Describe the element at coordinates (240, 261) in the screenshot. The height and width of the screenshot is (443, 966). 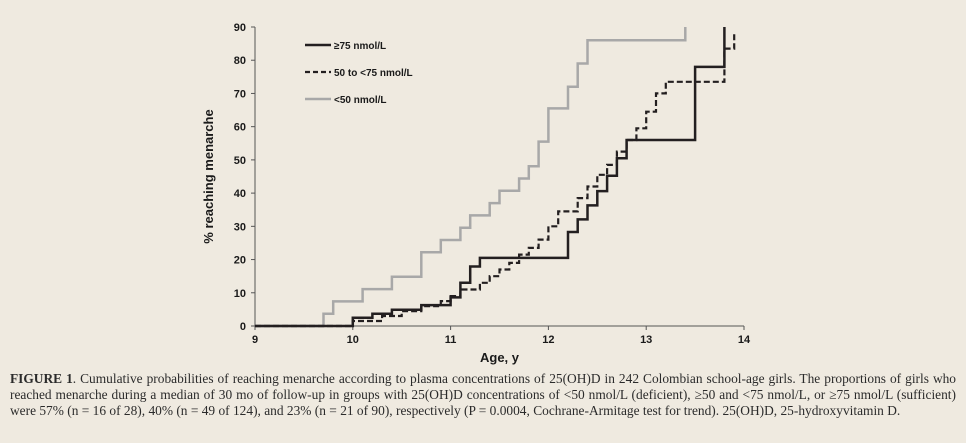
I see `y-tick-label: 20` at that location.